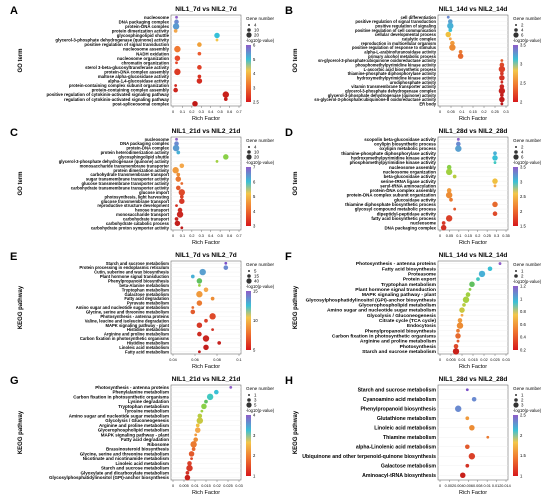  Describe the element at coordinates (260, 140) in the screenshot. I see `size-legend-title: Gene number` at that location.